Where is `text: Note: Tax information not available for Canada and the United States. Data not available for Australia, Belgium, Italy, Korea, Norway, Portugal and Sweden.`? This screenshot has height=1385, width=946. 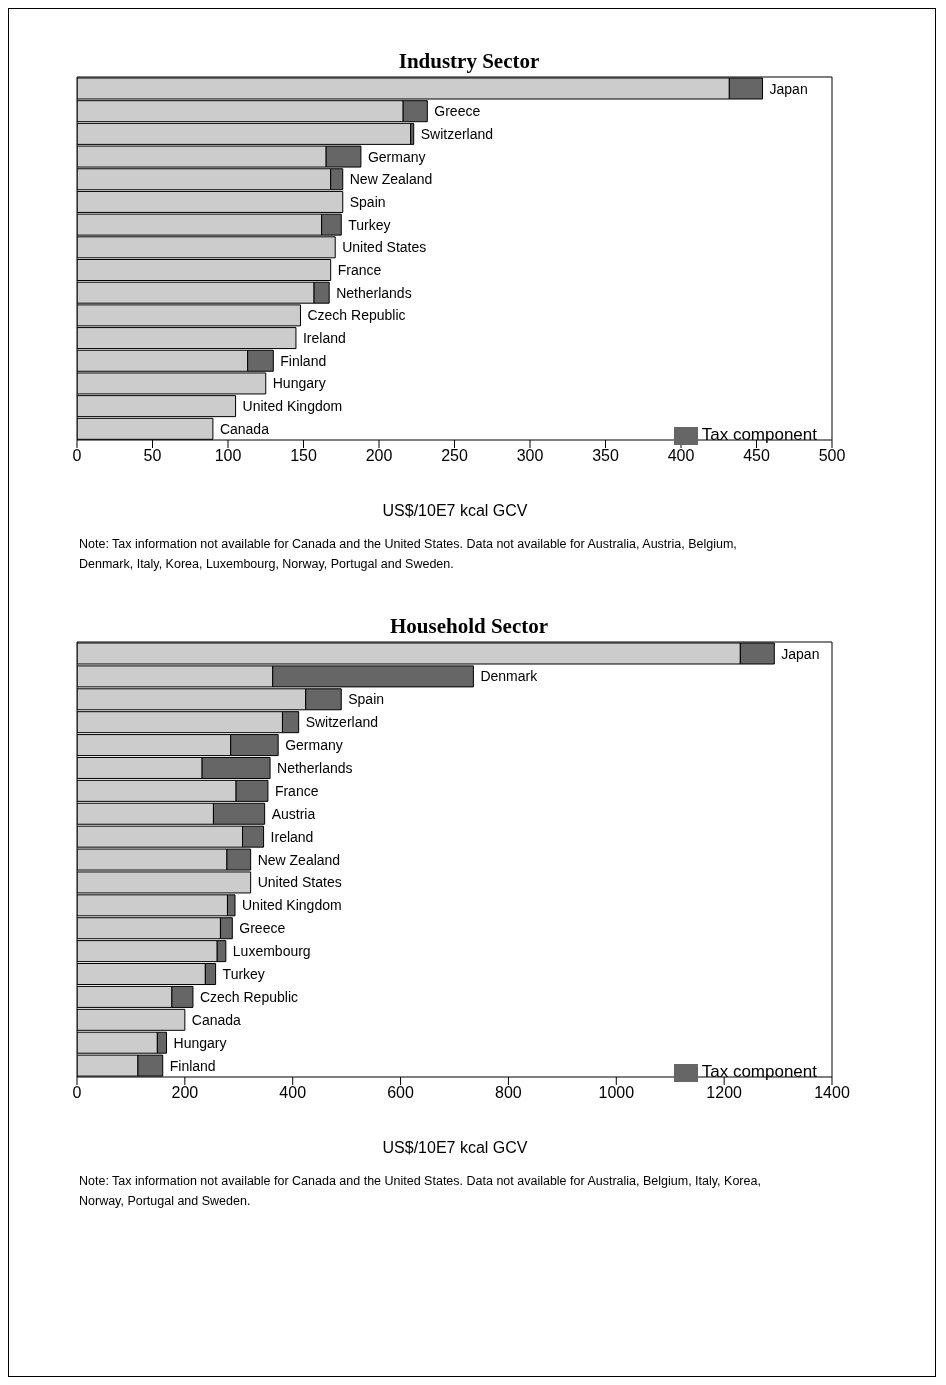
text: Note: Tax information not available for Canada and the United States. Data not available for Australia, Belgium, Italy, Korea, Norway, Portugal and Sweden. is located at coordinates (420, 1191).